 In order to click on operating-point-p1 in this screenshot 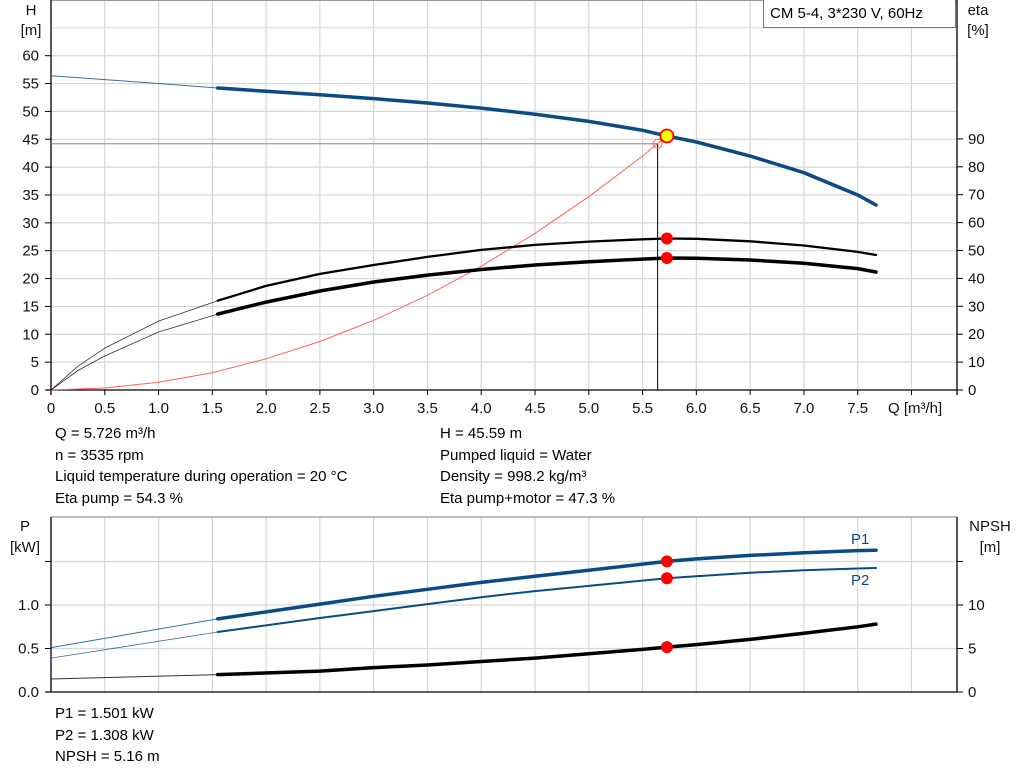, I will do `click(666, 561)`.